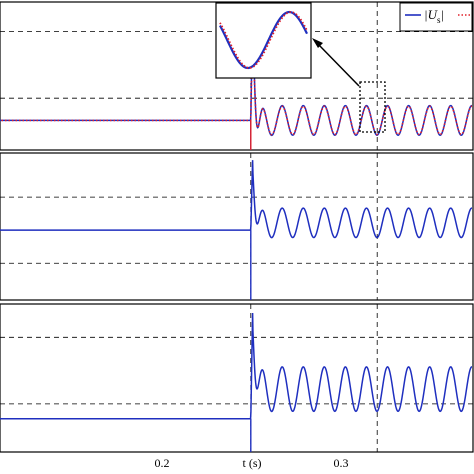  Describe the element at coordinates (341, 463) in the screenshot. I see `x-tick-label-0.3: 0.3` at that location.